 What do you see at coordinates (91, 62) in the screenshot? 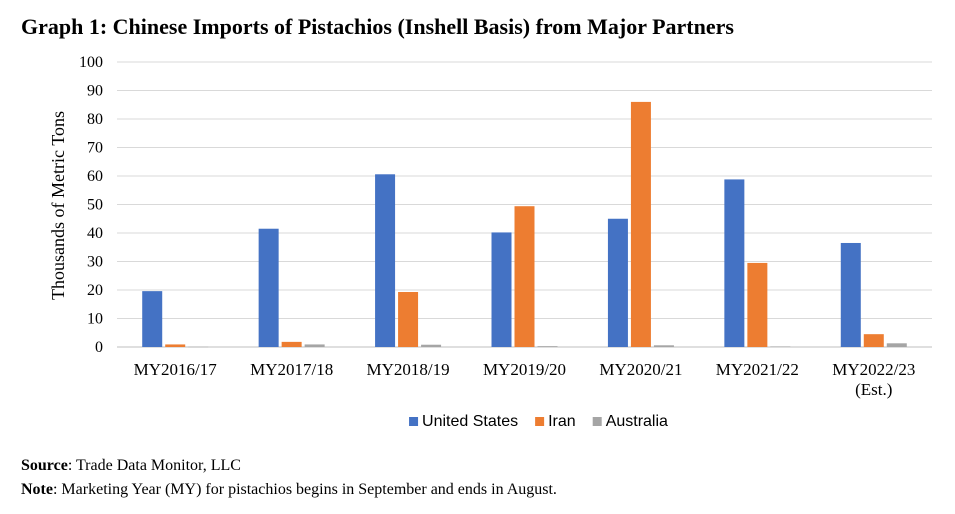
I see `y-tick-label: 100` at bounding box center [91, 62].